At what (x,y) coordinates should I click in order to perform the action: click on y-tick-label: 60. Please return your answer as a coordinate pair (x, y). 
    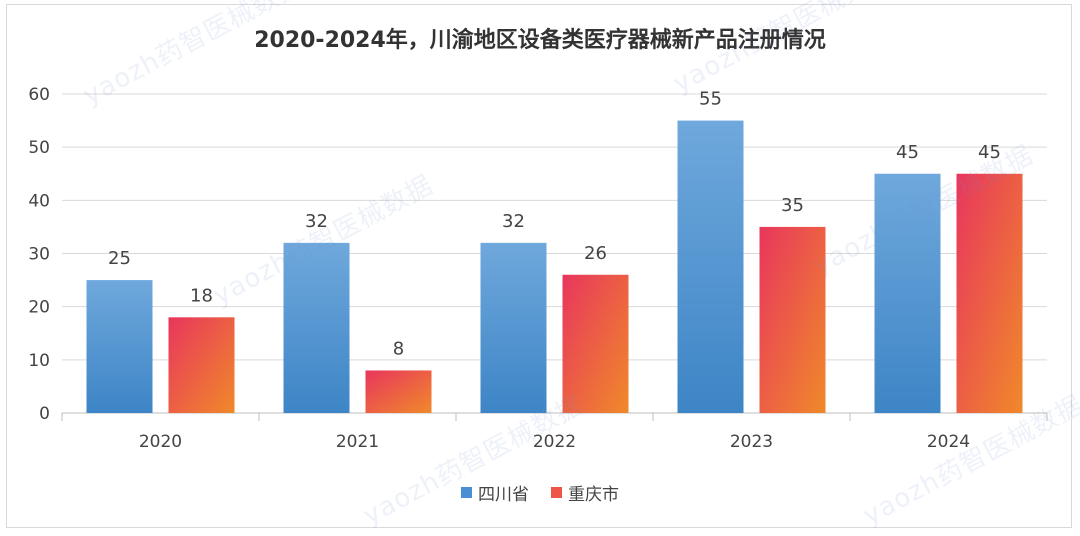
    Looking at the image, I should click on (39, 95).